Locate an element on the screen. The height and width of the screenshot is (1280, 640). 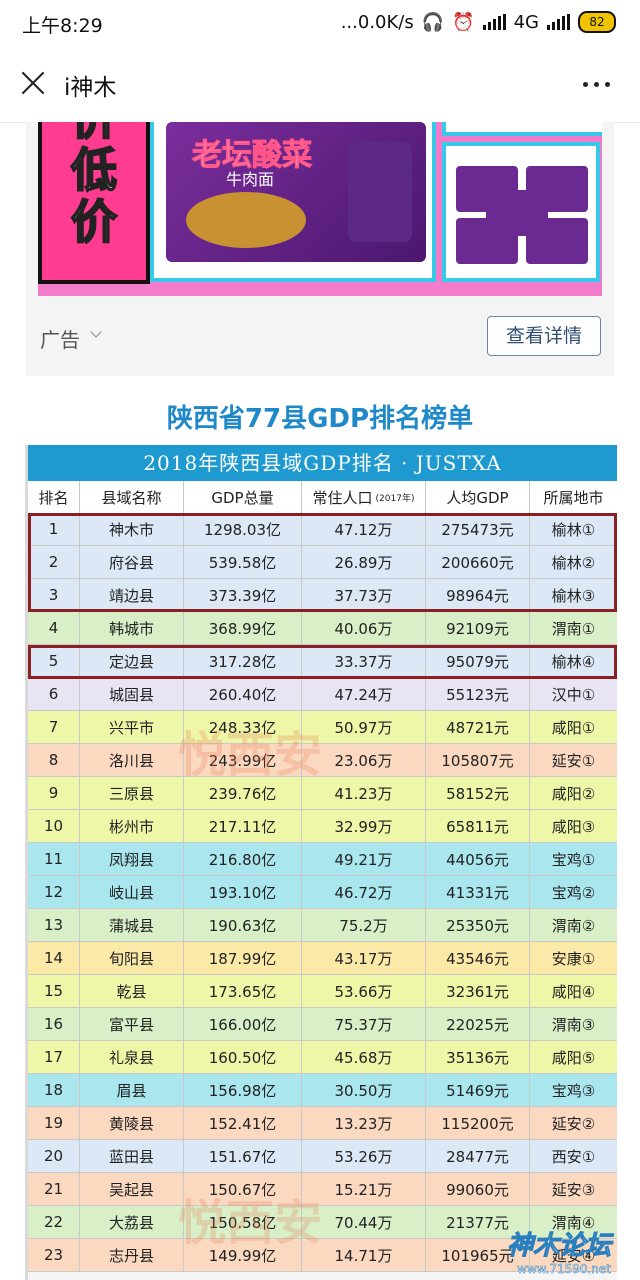
cell-name: 城固县 is located at coordinates (132, 694).